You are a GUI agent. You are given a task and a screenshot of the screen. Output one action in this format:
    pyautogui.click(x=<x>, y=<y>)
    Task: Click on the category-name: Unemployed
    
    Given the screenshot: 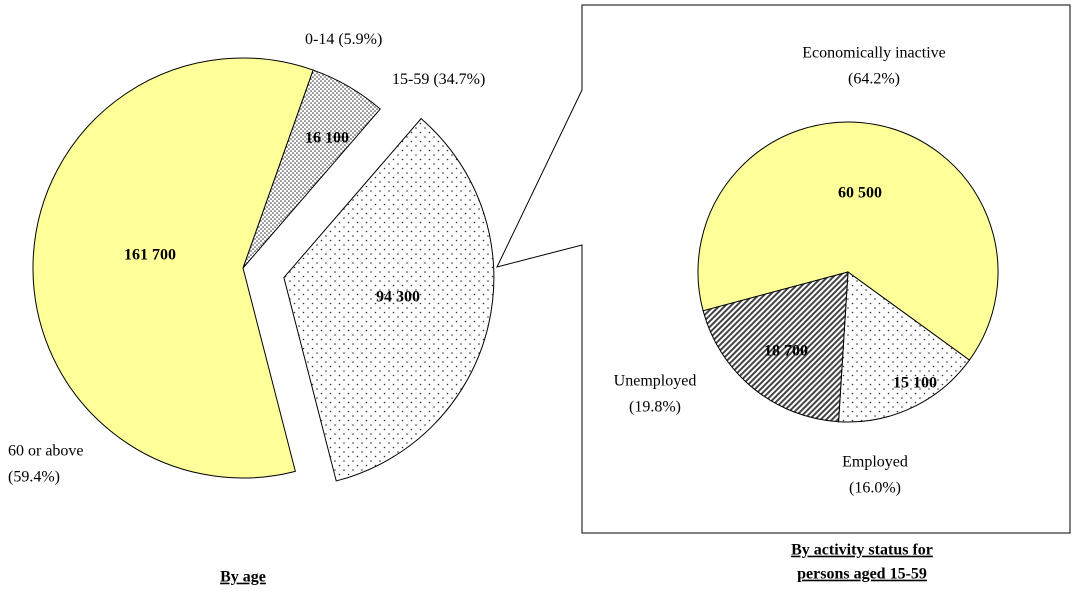 What is the action you would take?
    pyautogui.click(x=655, y=381)
    